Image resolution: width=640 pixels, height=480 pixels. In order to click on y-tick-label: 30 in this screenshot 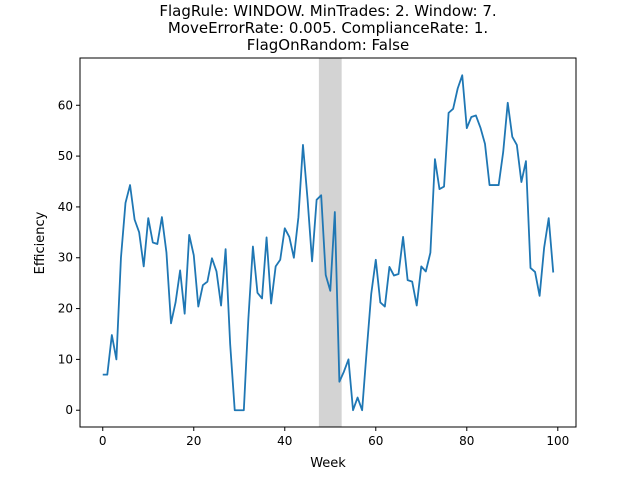, I will do `click(65, 258)`.